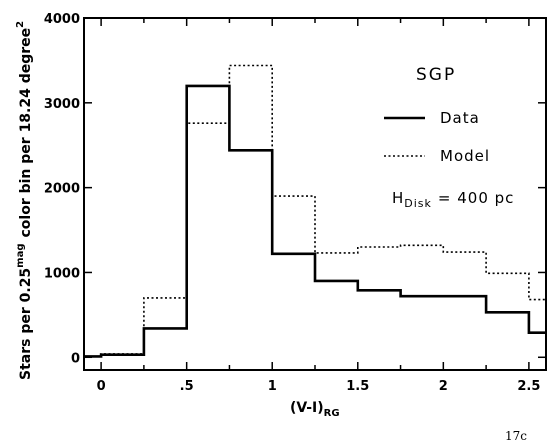 The width and height of the screenshot is (560, 443). What do you see at coordinates (26, 133) in the screenshot?
I see `y-axis-title-mid: color bin per 18.24 degree` at bounding box center [26, 133].